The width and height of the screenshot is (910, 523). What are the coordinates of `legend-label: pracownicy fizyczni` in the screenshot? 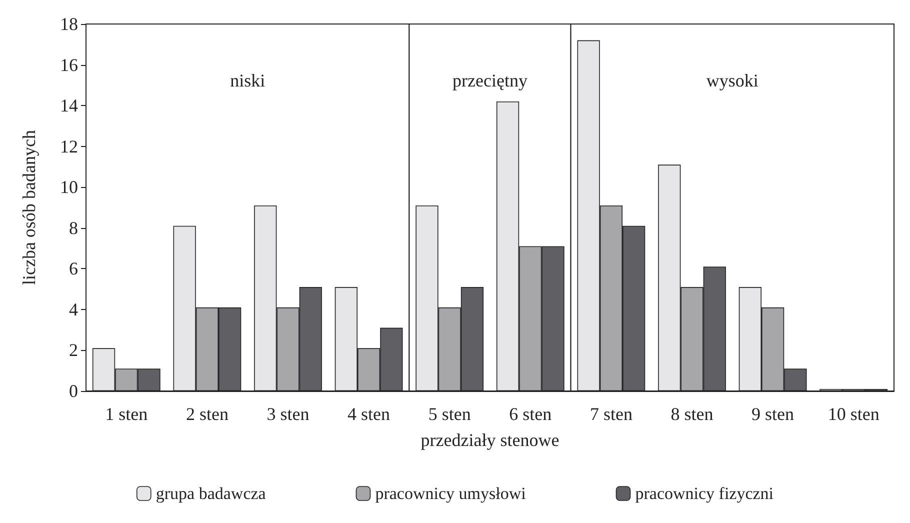 It's located at (704, 493).